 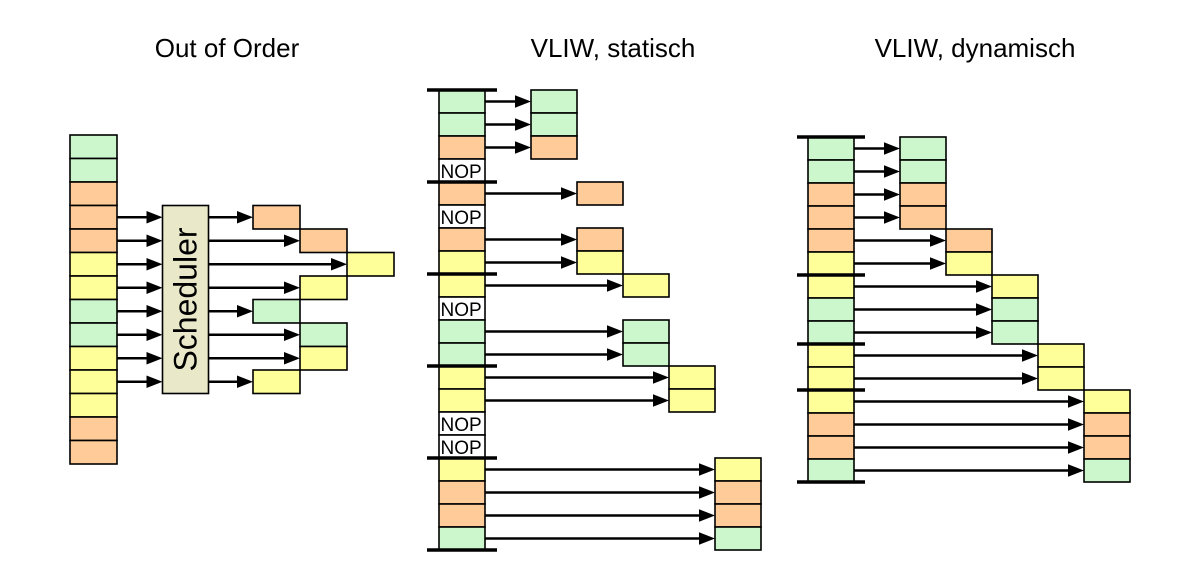 I want to click on out-of-order-scheduler-box, so click(x=185, y=299).